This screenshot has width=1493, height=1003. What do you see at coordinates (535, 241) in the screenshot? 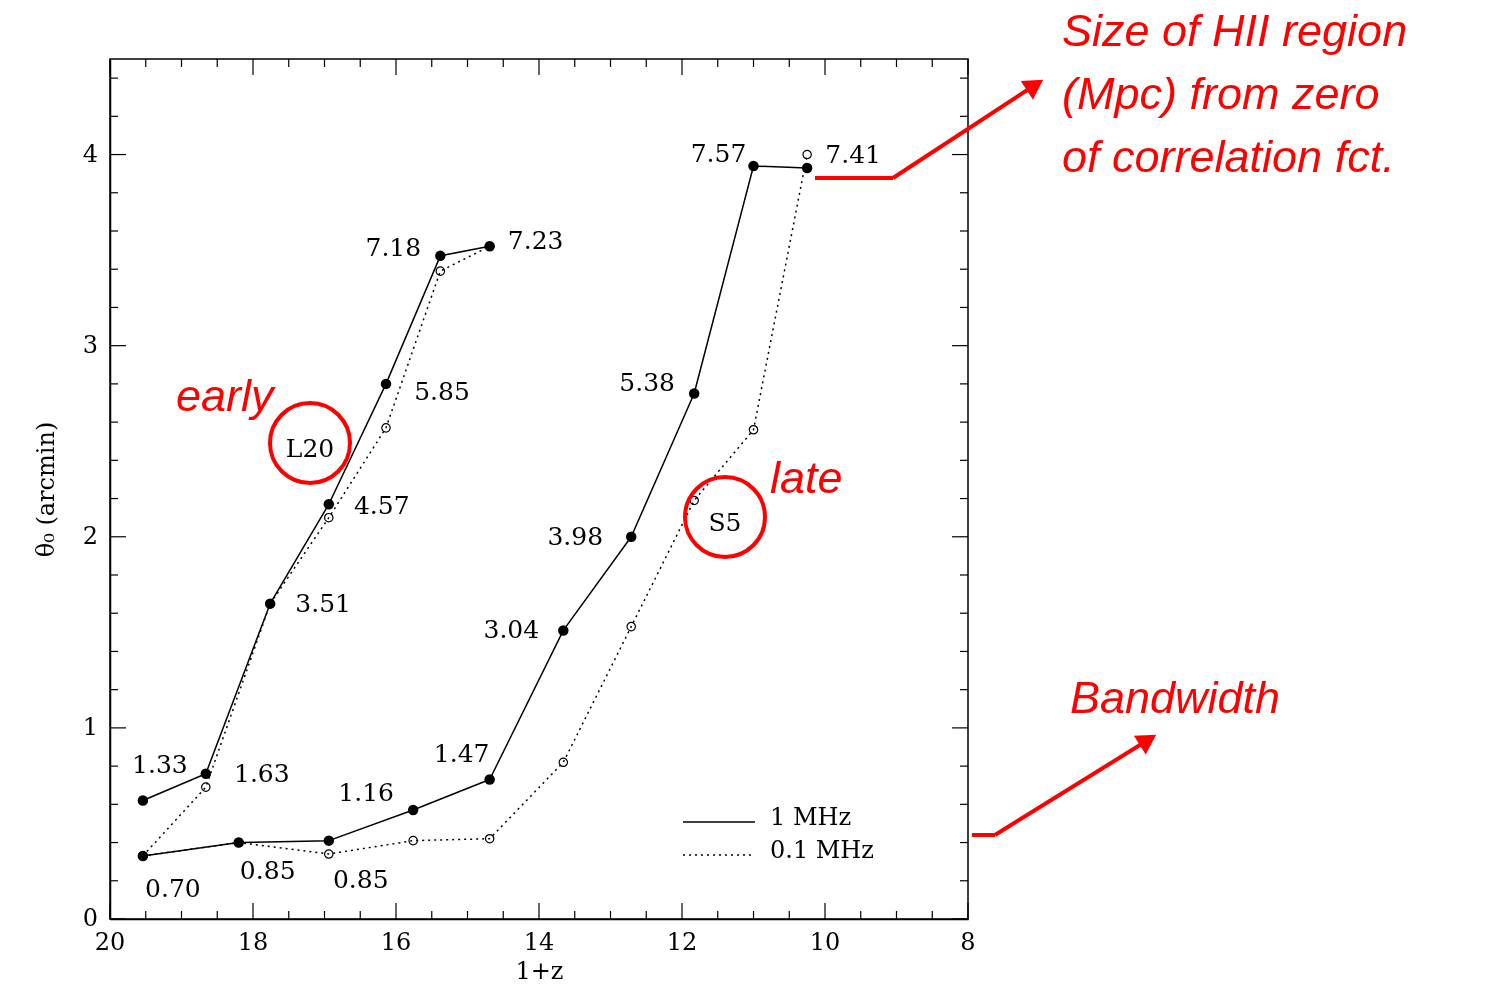
I see `annotation: 7.23` at bounding box center [535, 241].